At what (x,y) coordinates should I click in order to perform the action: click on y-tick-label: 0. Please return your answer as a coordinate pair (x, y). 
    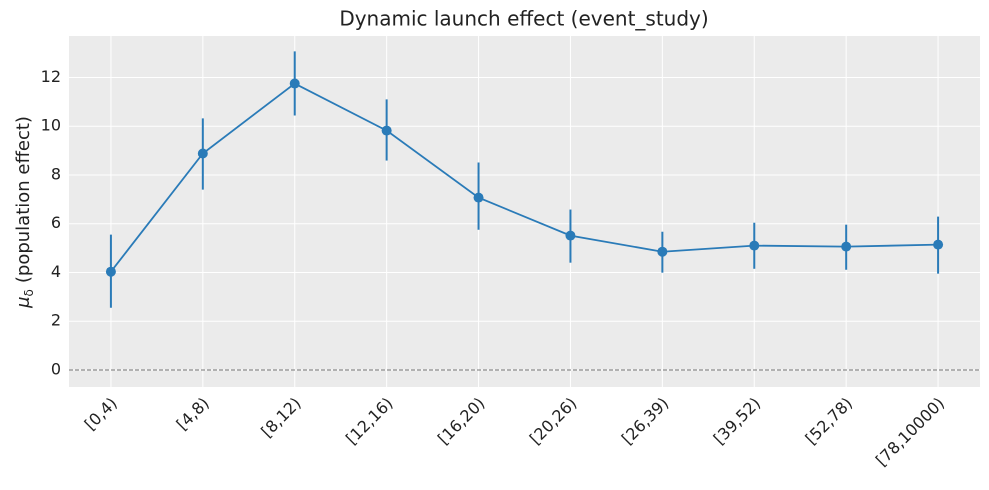
    Looking at the image, I should click on (56, 368).